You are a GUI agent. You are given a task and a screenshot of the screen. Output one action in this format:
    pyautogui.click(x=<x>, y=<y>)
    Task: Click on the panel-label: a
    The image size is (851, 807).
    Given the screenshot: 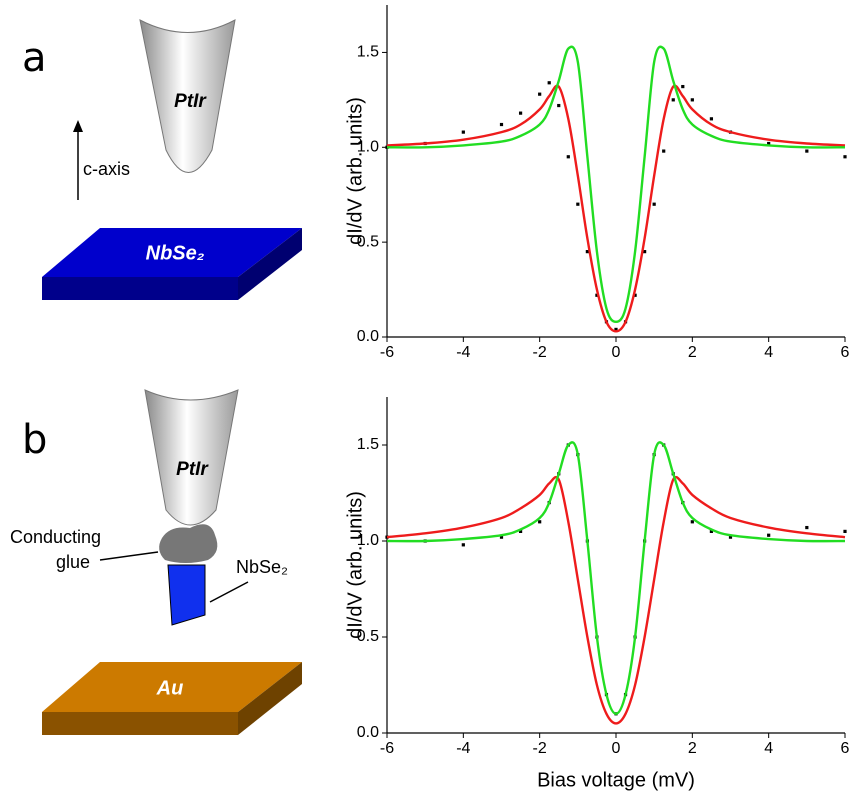 What is the action you would take?
    pyautogui.click(x=34, y=58)
    